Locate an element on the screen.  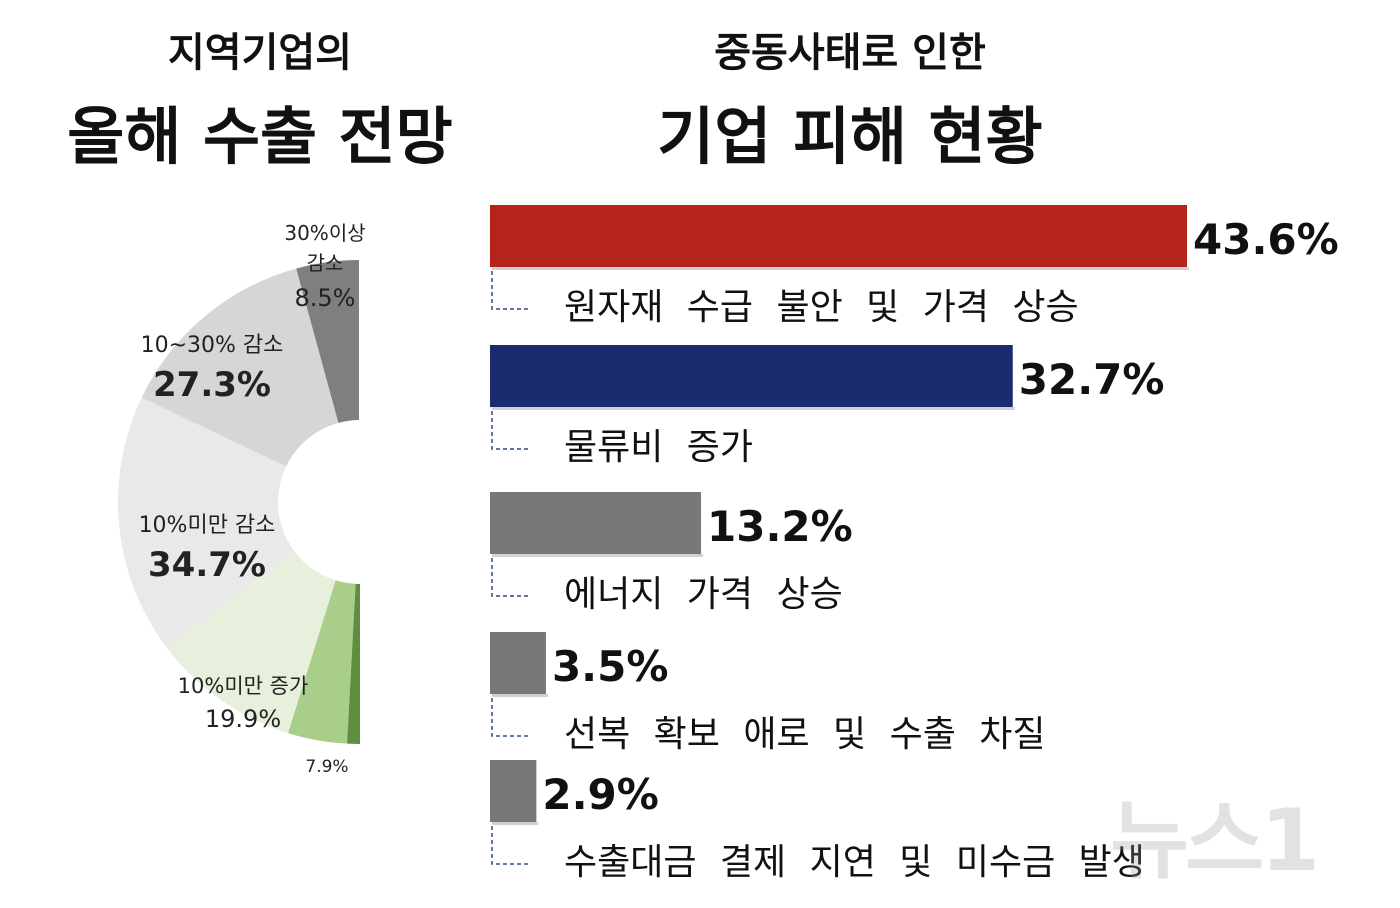
donut-label: 10%미만 감소 34.7% is located at coordinates (207, 549).